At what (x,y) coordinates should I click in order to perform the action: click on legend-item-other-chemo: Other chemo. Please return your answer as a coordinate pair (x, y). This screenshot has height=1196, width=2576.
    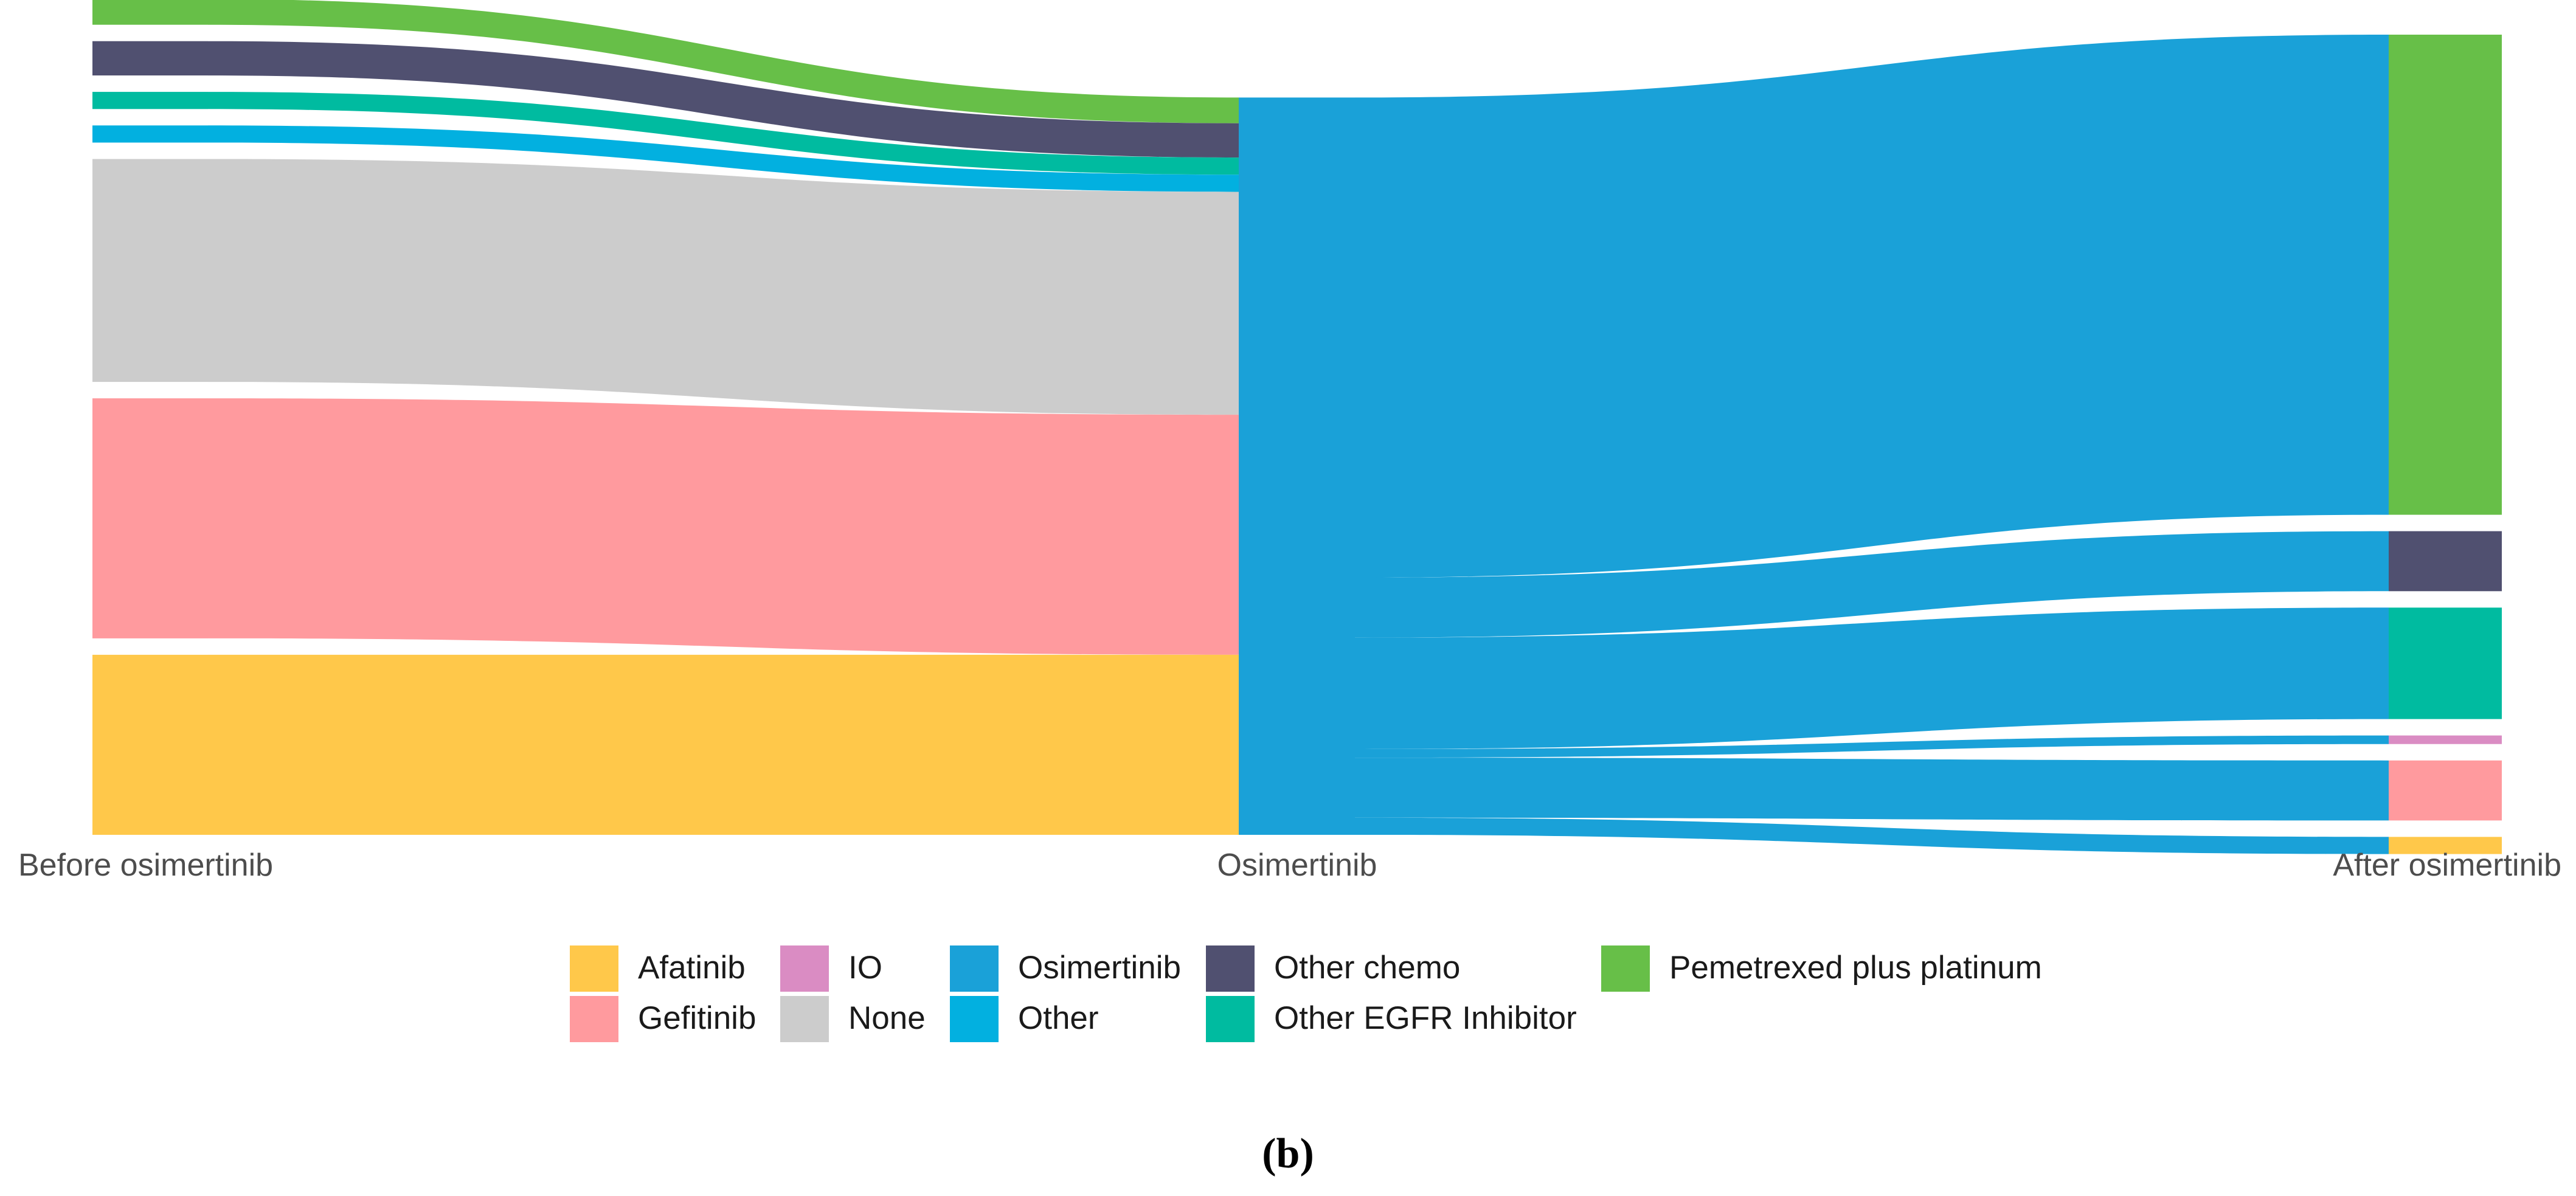
    Looking at the image, I should click on (1333, 968).